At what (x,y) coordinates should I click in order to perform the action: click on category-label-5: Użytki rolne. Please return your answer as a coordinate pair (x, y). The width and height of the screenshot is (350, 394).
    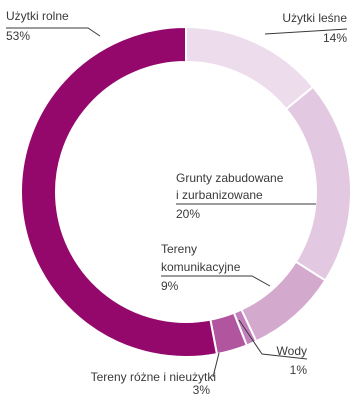
    Looking at the image, I should click on (37, 16).